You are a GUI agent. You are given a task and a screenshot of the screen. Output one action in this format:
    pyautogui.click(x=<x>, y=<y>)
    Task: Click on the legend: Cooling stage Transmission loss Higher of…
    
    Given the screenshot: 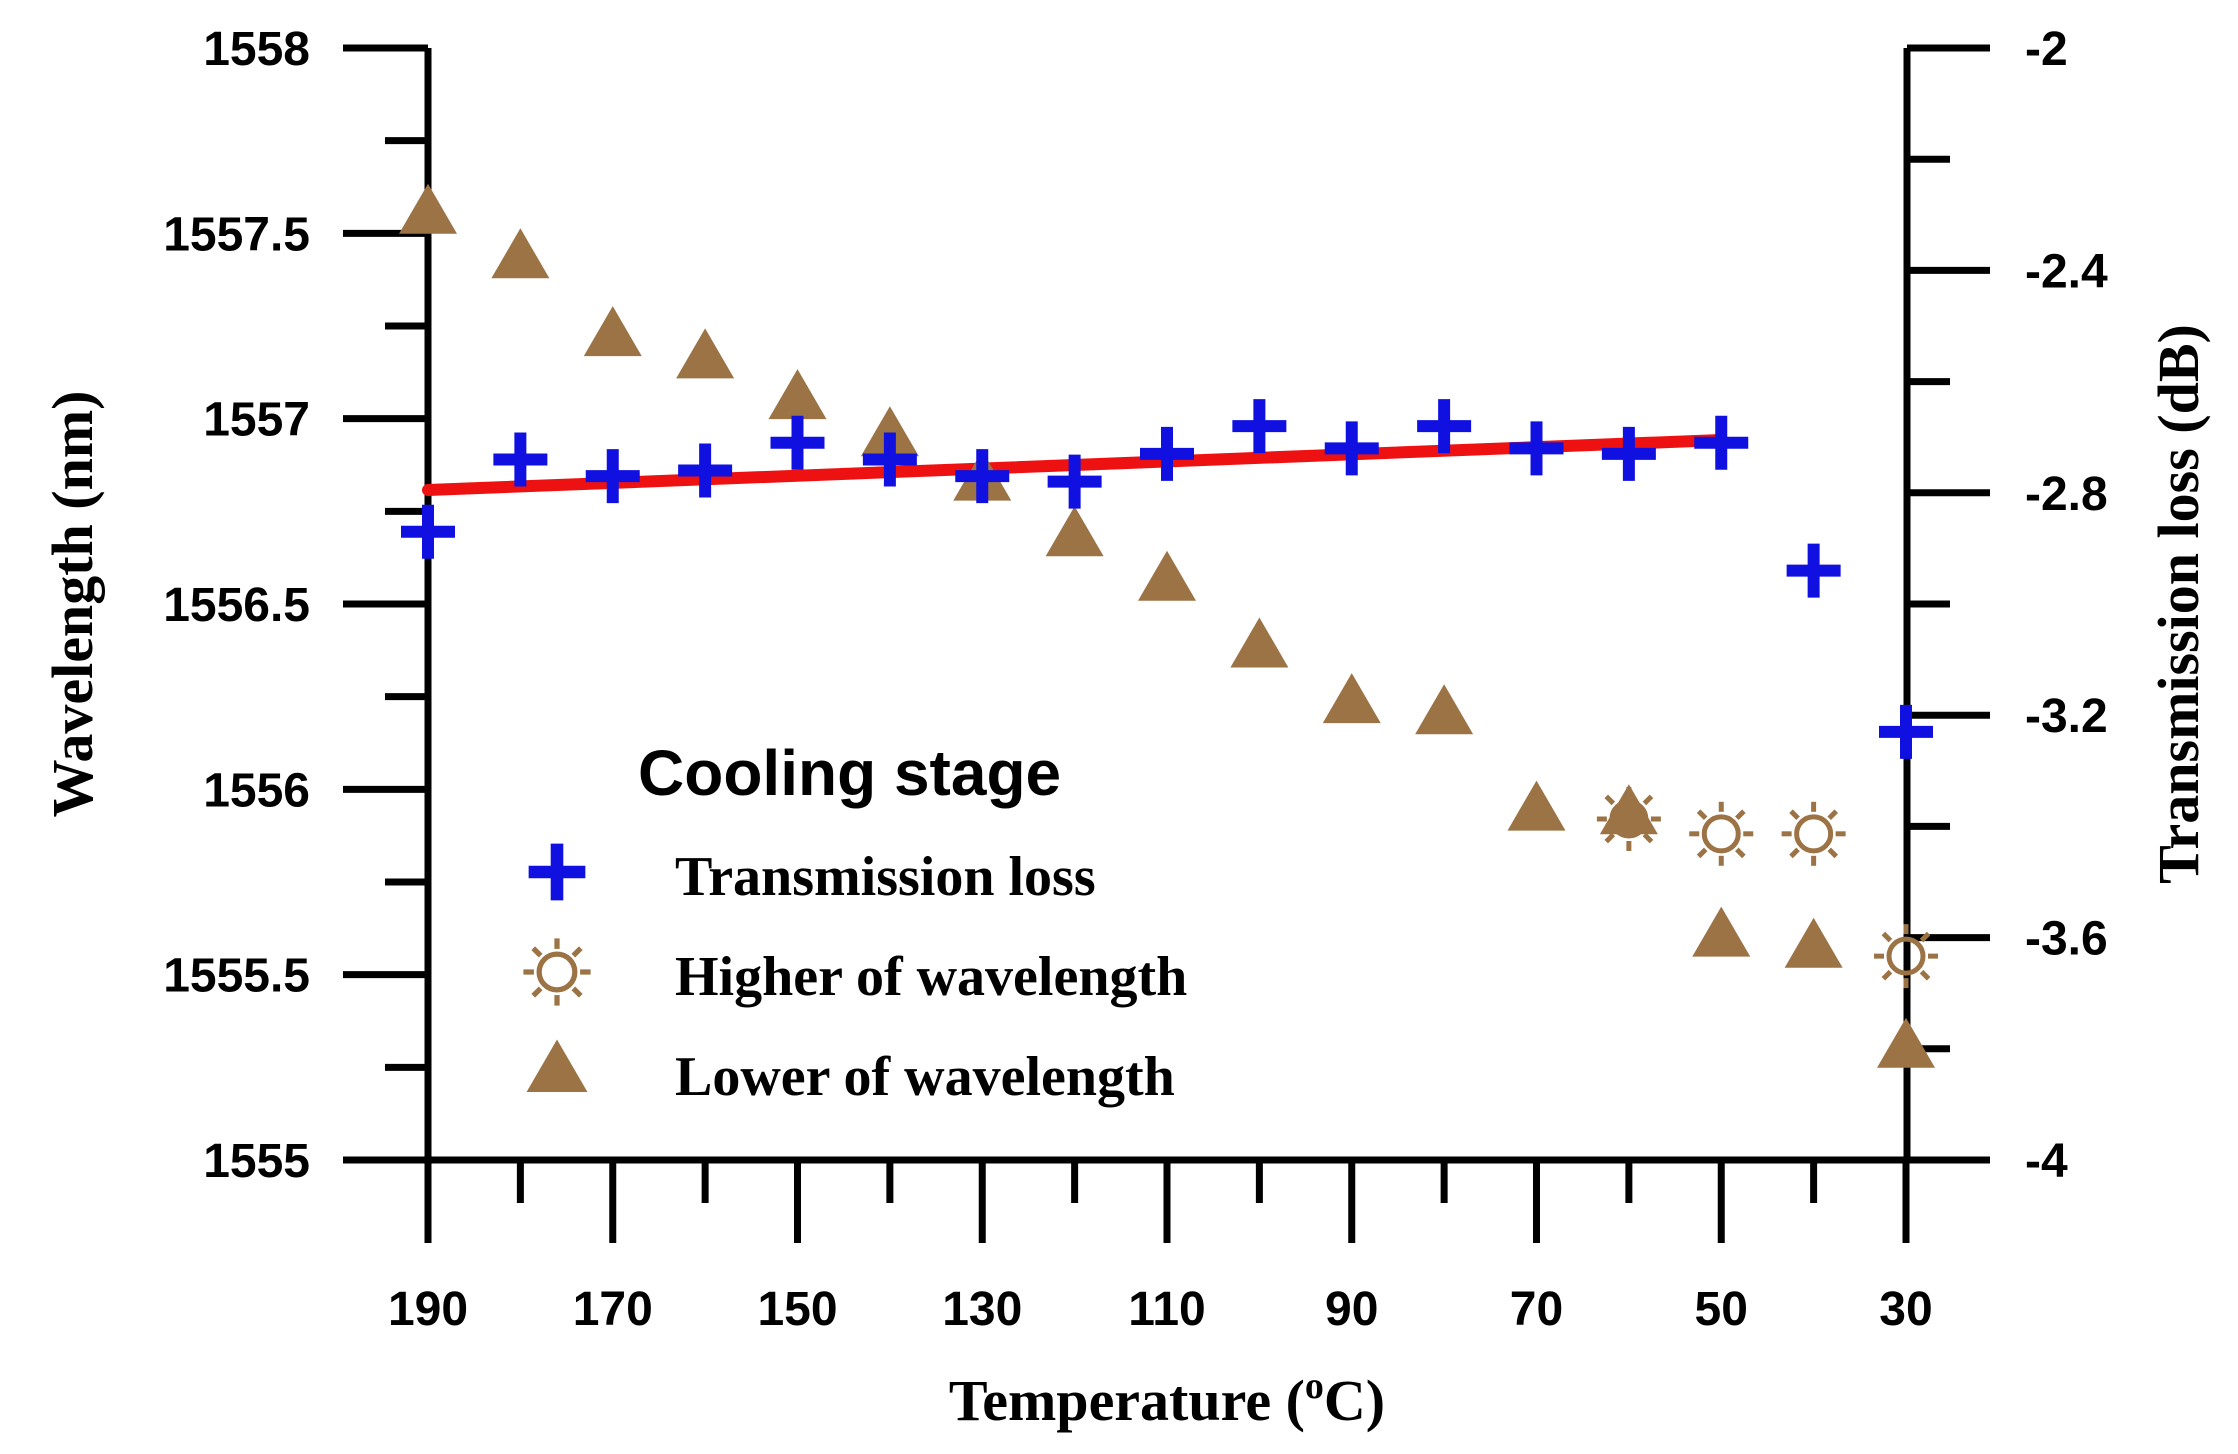 What is the action you would take?
    pyautogui.click(x=855, y=922)
    